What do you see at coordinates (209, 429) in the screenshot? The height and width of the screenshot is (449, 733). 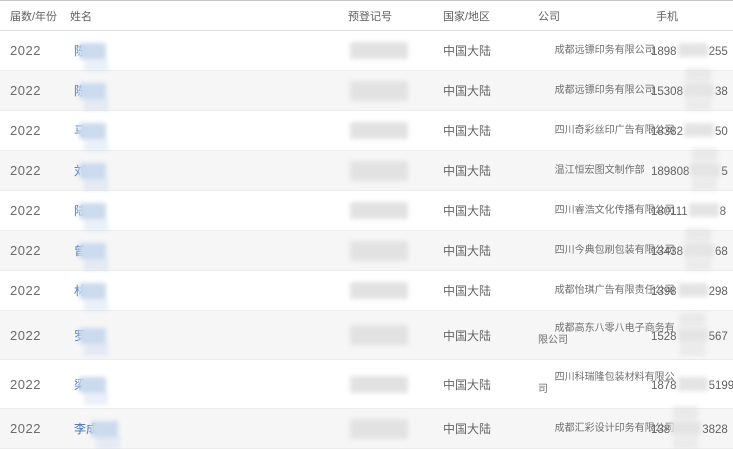 I see `name-cell: 李成` at bounding box center [209, 429].